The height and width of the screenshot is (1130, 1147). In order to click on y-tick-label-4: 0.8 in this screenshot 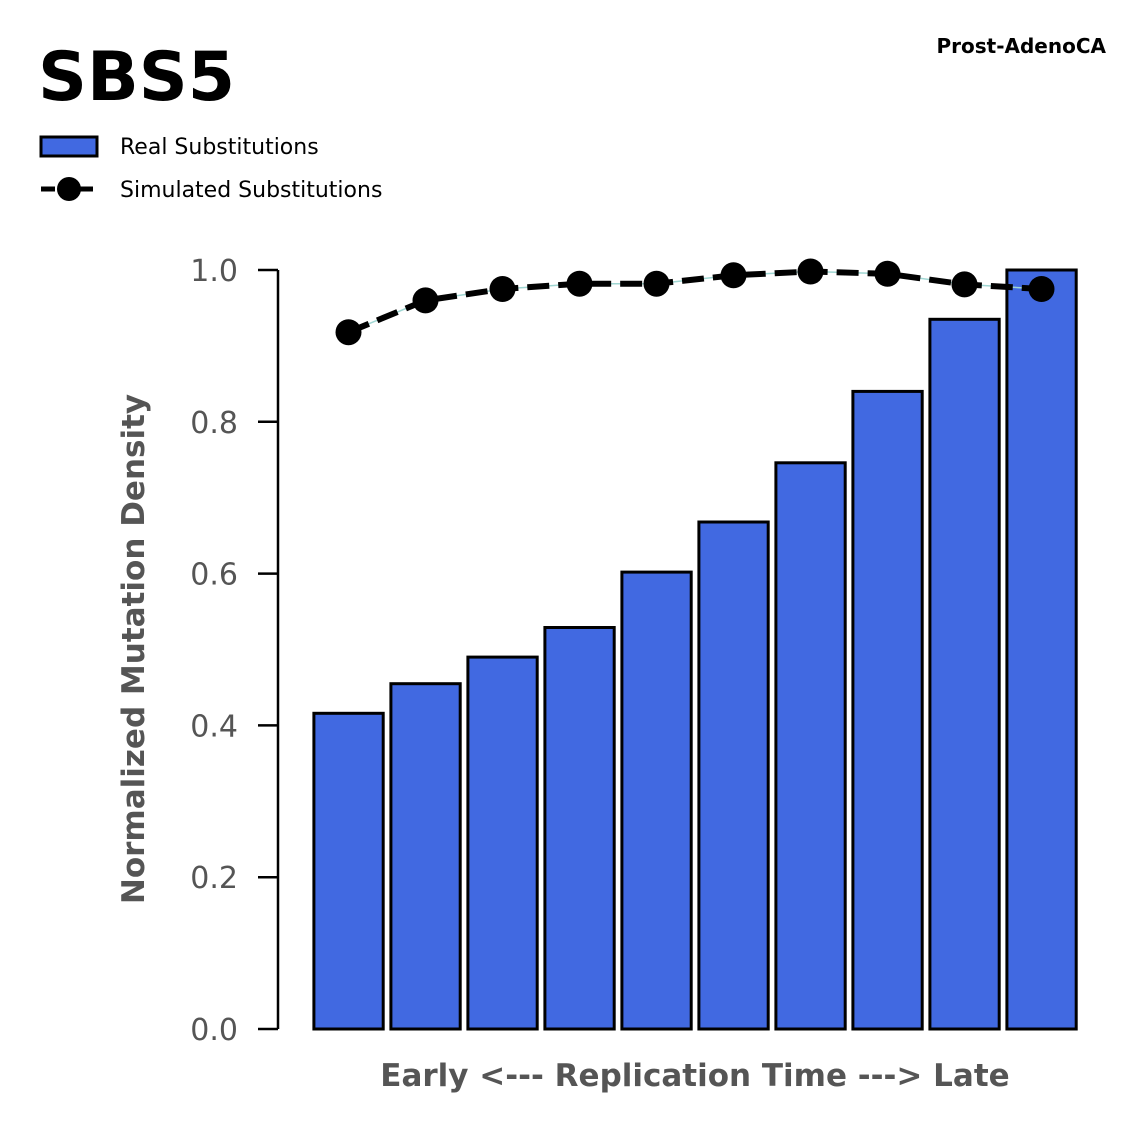, I will do `click(214, 423)`.